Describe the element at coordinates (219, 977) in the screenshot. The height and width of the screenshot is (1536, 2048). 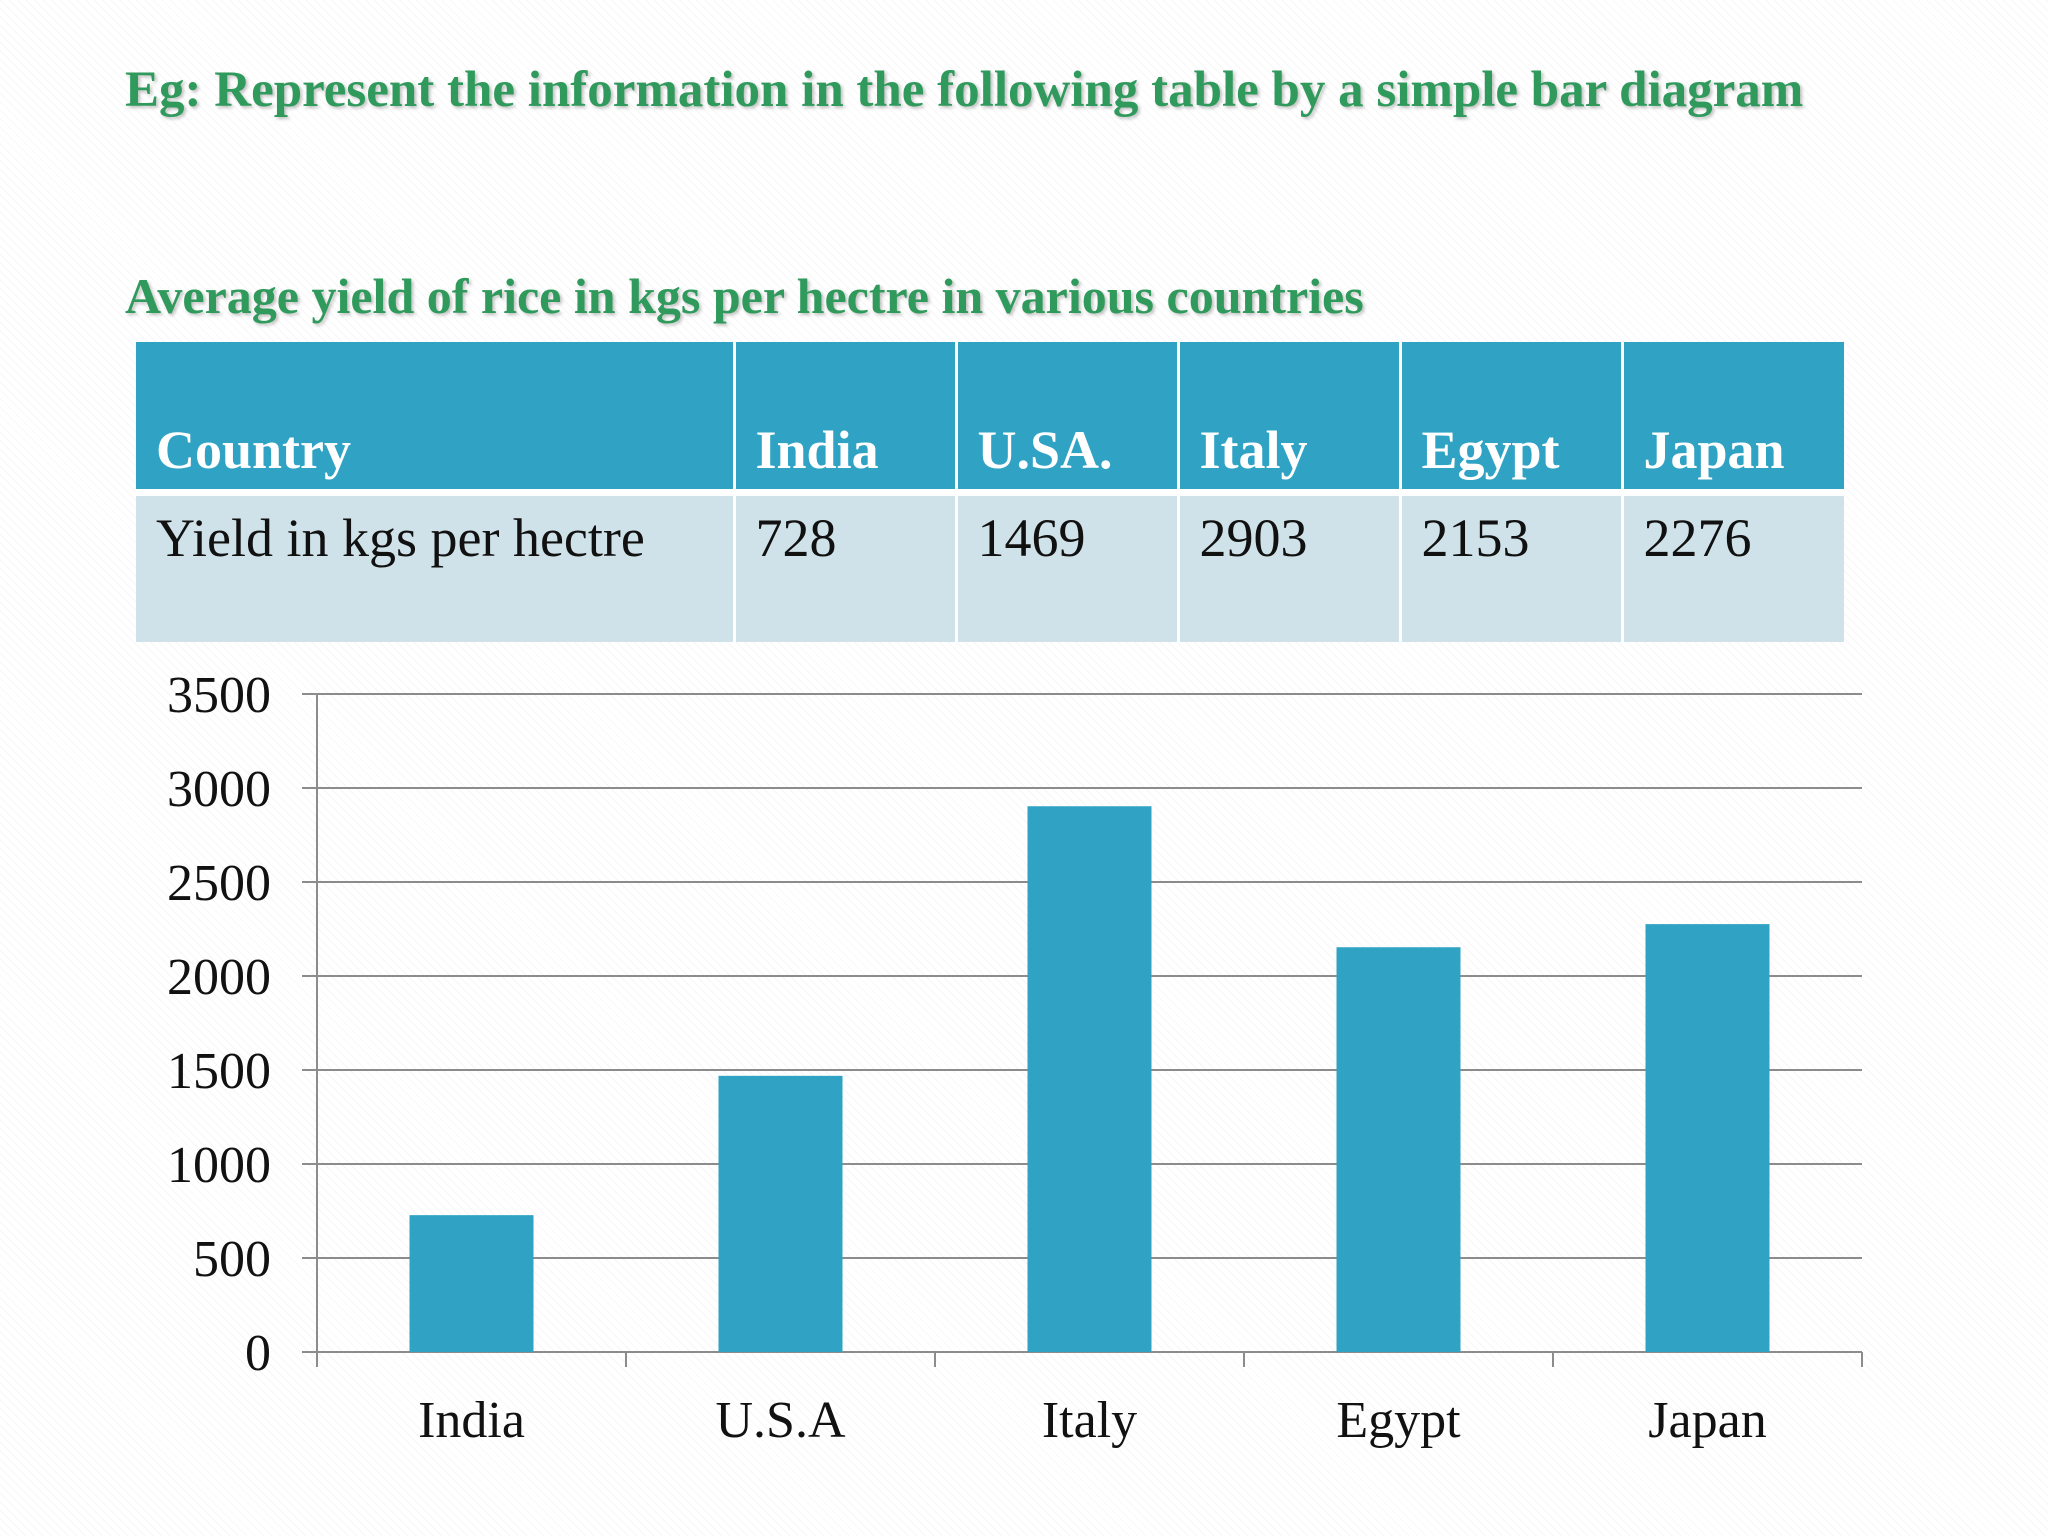
I see `y-tick-label: 2000` at that location.